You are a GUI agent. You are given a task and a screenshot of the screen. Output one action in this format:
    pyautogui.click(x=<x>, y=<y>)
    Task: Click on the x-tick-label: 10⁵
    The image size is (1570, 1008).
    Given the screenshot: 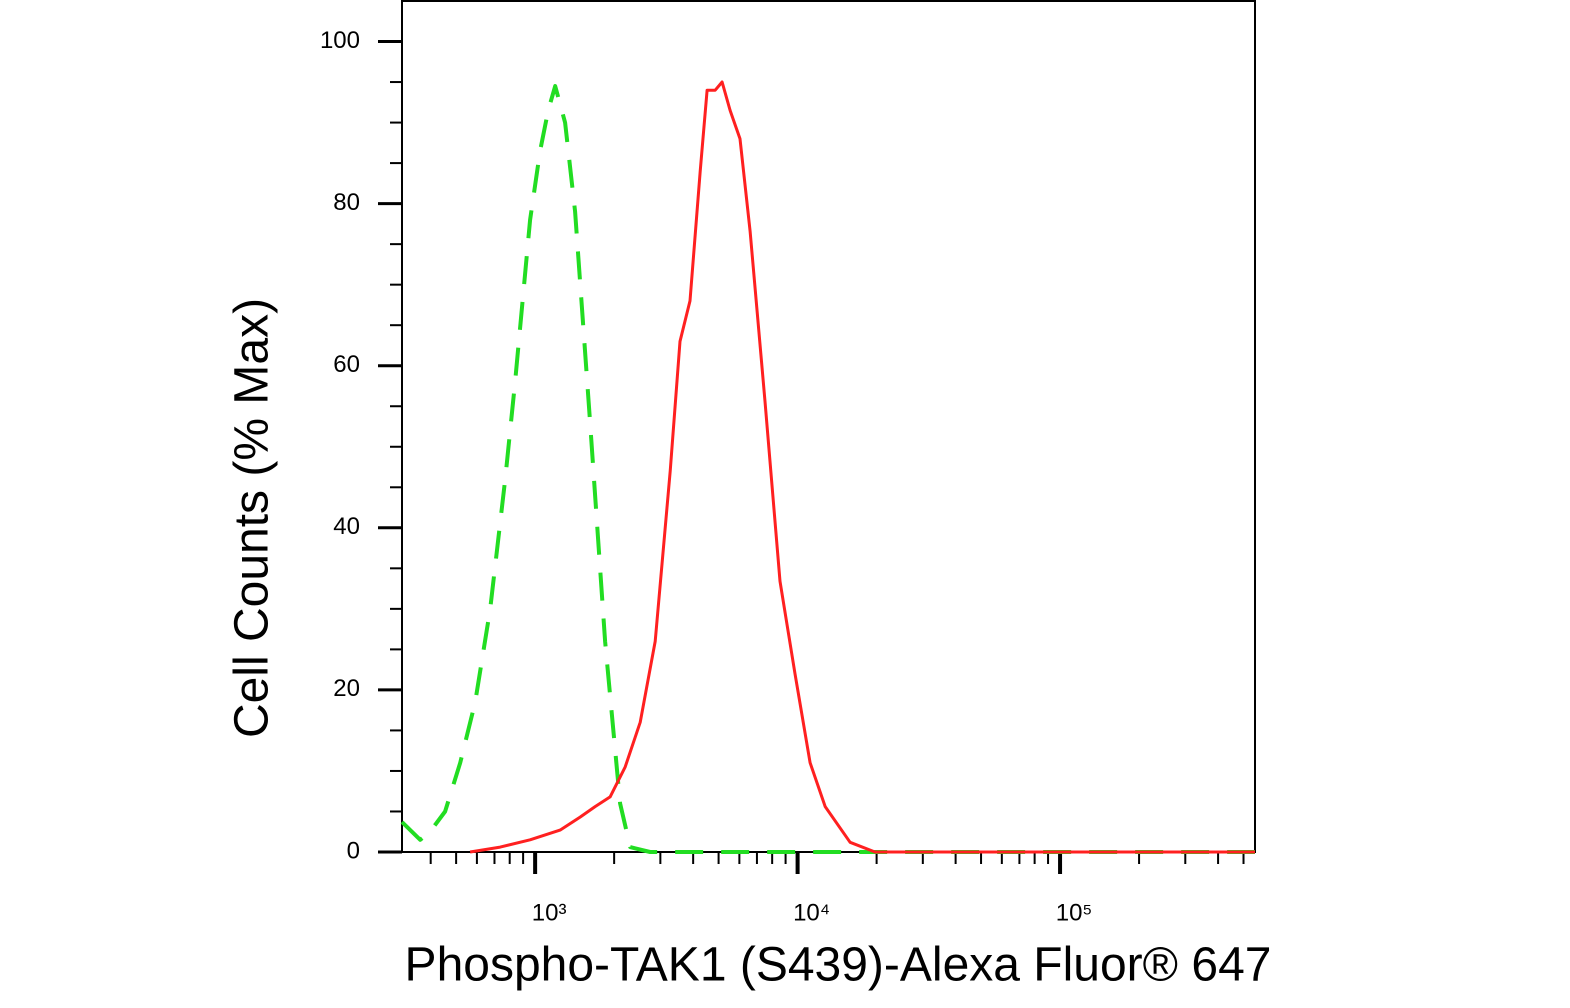 What is the action you would take?
    pyautogui.click(x=1074, y=912)
    